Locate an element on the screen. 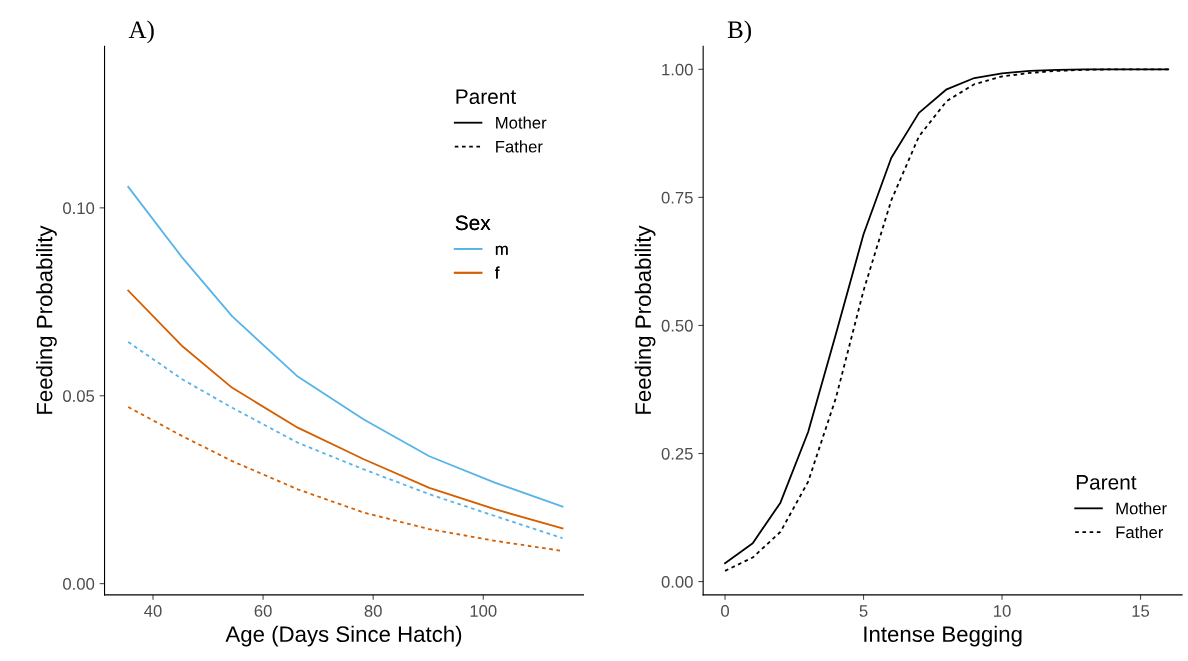 The image size is (1188, 661). y-tick-label: 0.10 is located at coordinates (79, 208).